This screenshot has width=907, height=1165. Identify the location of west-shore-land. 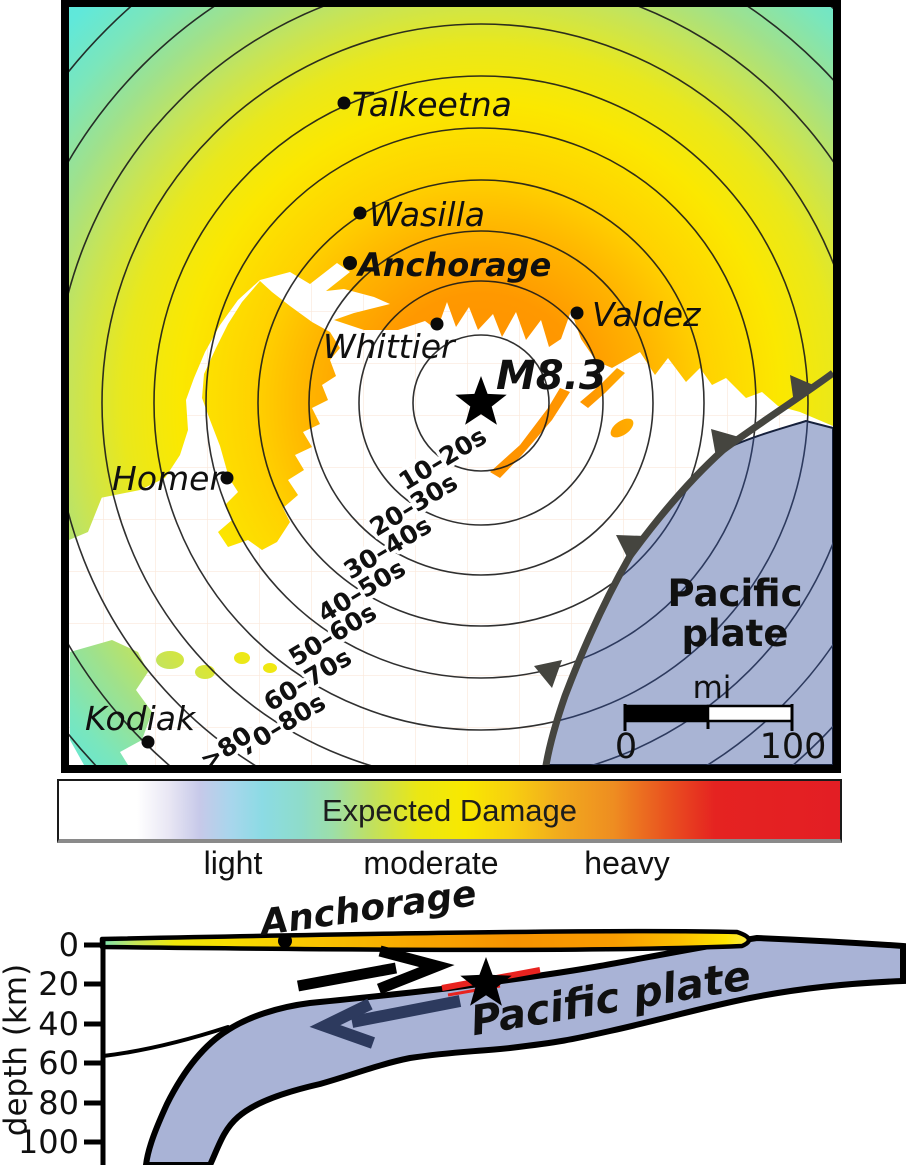
(86, 466).